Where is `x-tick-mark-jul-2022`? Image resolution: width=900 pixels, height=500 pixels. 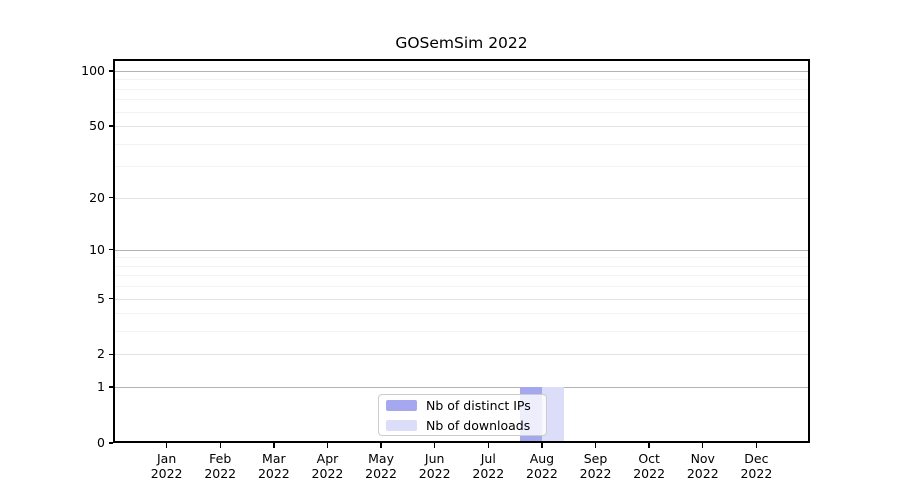
x-tick-mark-jul-2022 is located at coordinates (488, 445).